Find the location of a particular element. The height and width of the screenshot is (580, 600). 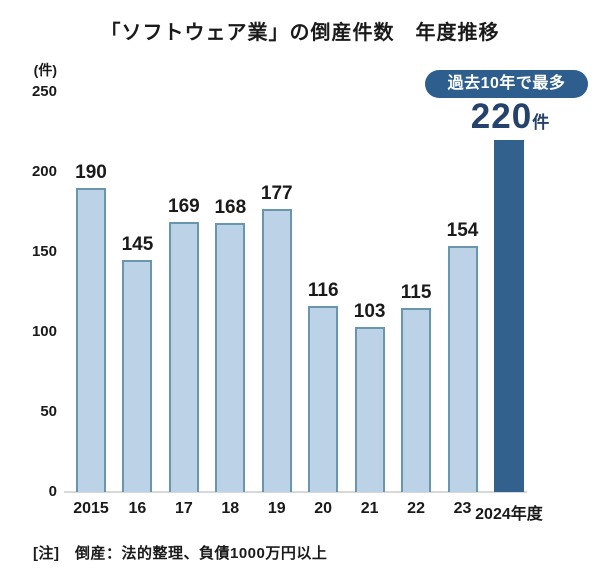

x-axis-line is located at coordinates (295, 492).